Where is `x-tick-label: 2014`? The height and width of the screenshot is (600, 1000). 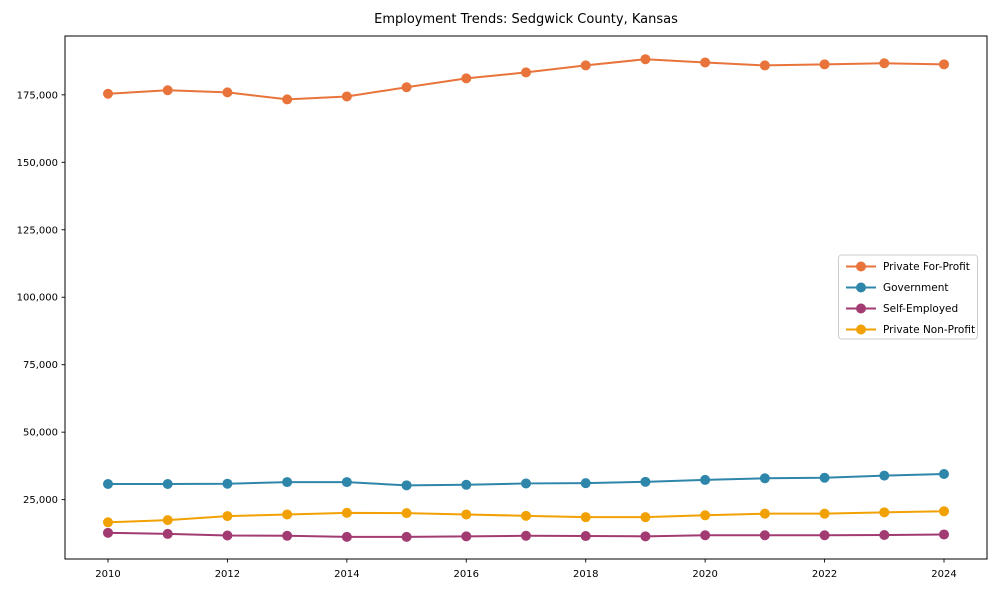 x-tick-label: 2014 is located at coordinates (346, 574).